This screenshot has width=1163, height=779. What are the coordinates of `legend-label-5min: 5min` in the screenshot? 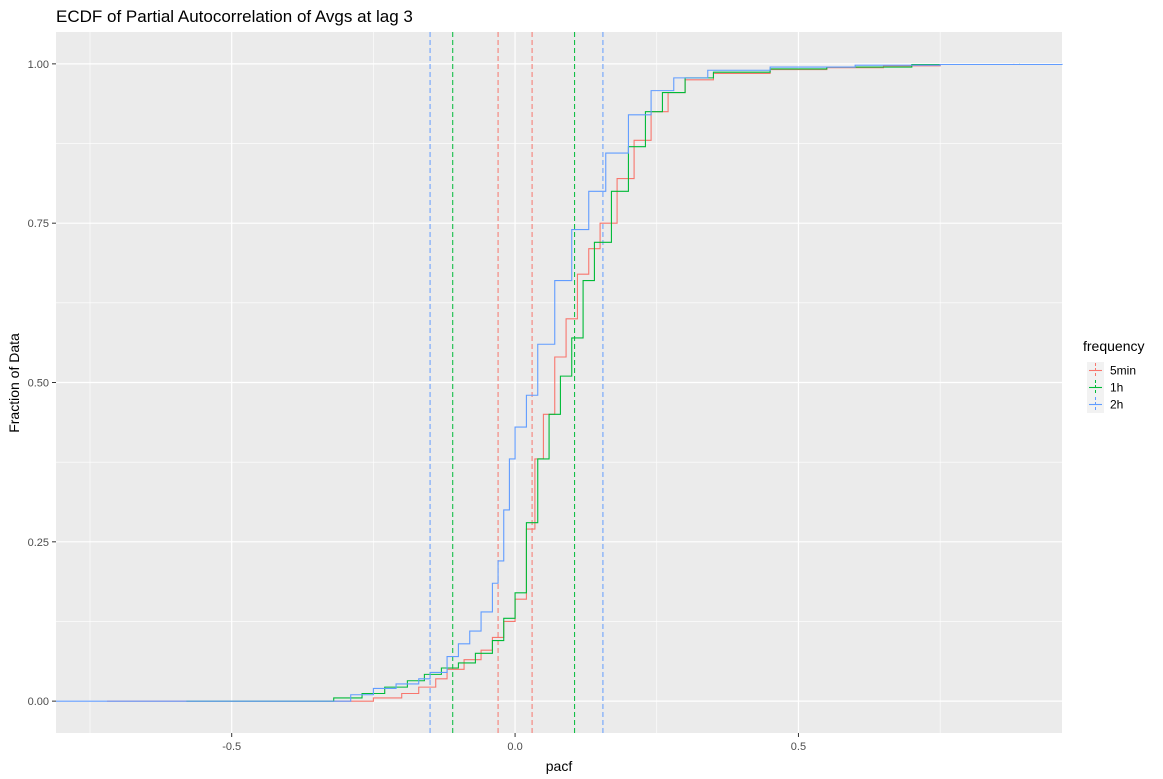 It's located at (1123, 371).